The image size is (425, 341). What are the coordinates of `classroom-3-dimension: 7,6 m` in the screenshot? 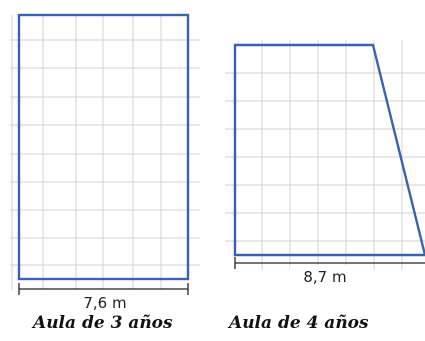 It's located at (103, 297).